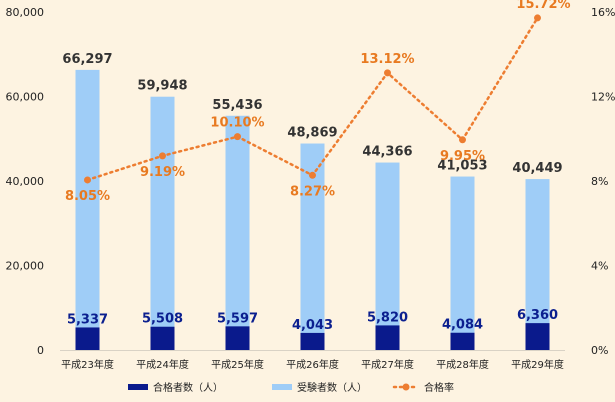 Image resolution: width=615 pixels, height=402 pixels. I want to click on category-label: 平成29年度, so click(537, 364).